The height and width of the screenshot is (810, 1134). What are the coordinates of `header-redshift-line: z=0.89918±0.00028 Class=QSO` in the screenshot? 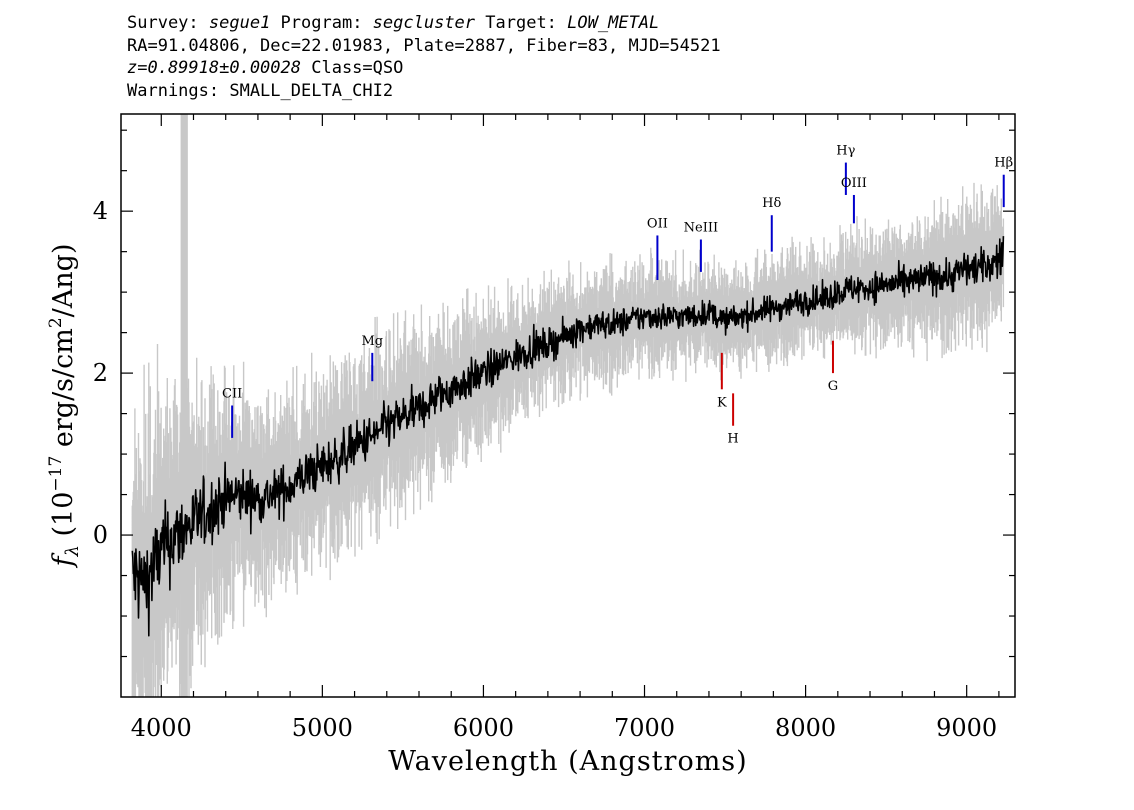 It's located at (424, 68).